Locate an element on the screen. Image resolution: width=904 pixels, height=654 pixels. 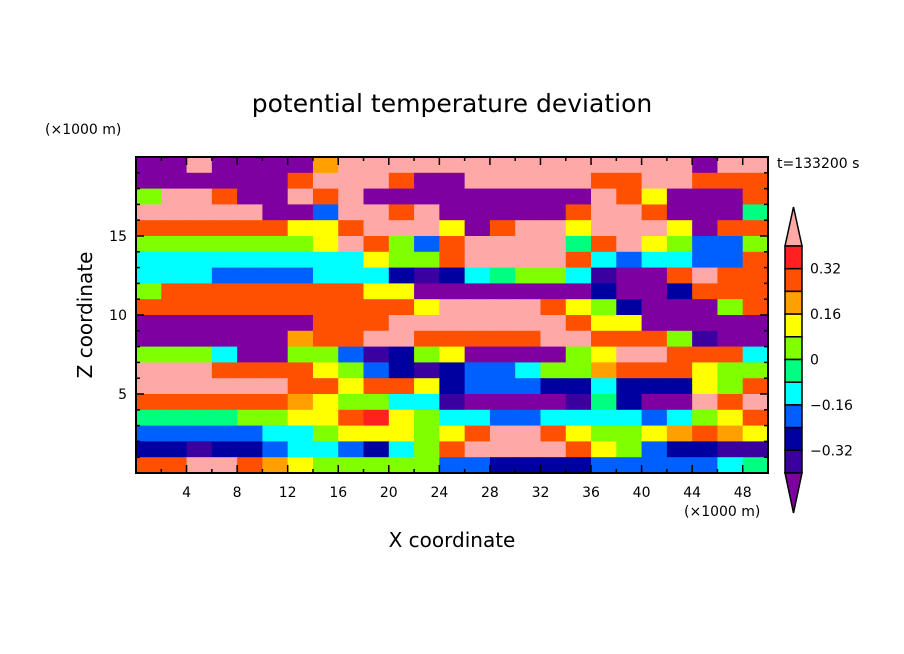
x-tick-label: 16 is located at coordinates (338, 493).